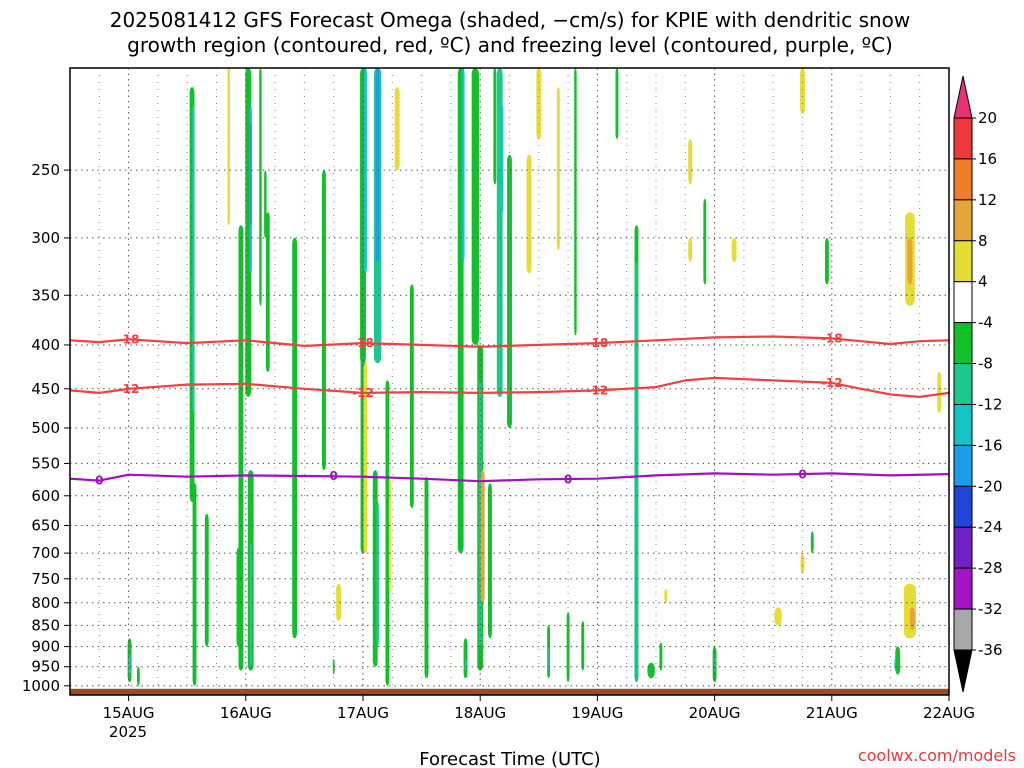  Describe the element at coordinates (598, 343) in the screenshot. I see `contour-label-0-2: -18` at that location.